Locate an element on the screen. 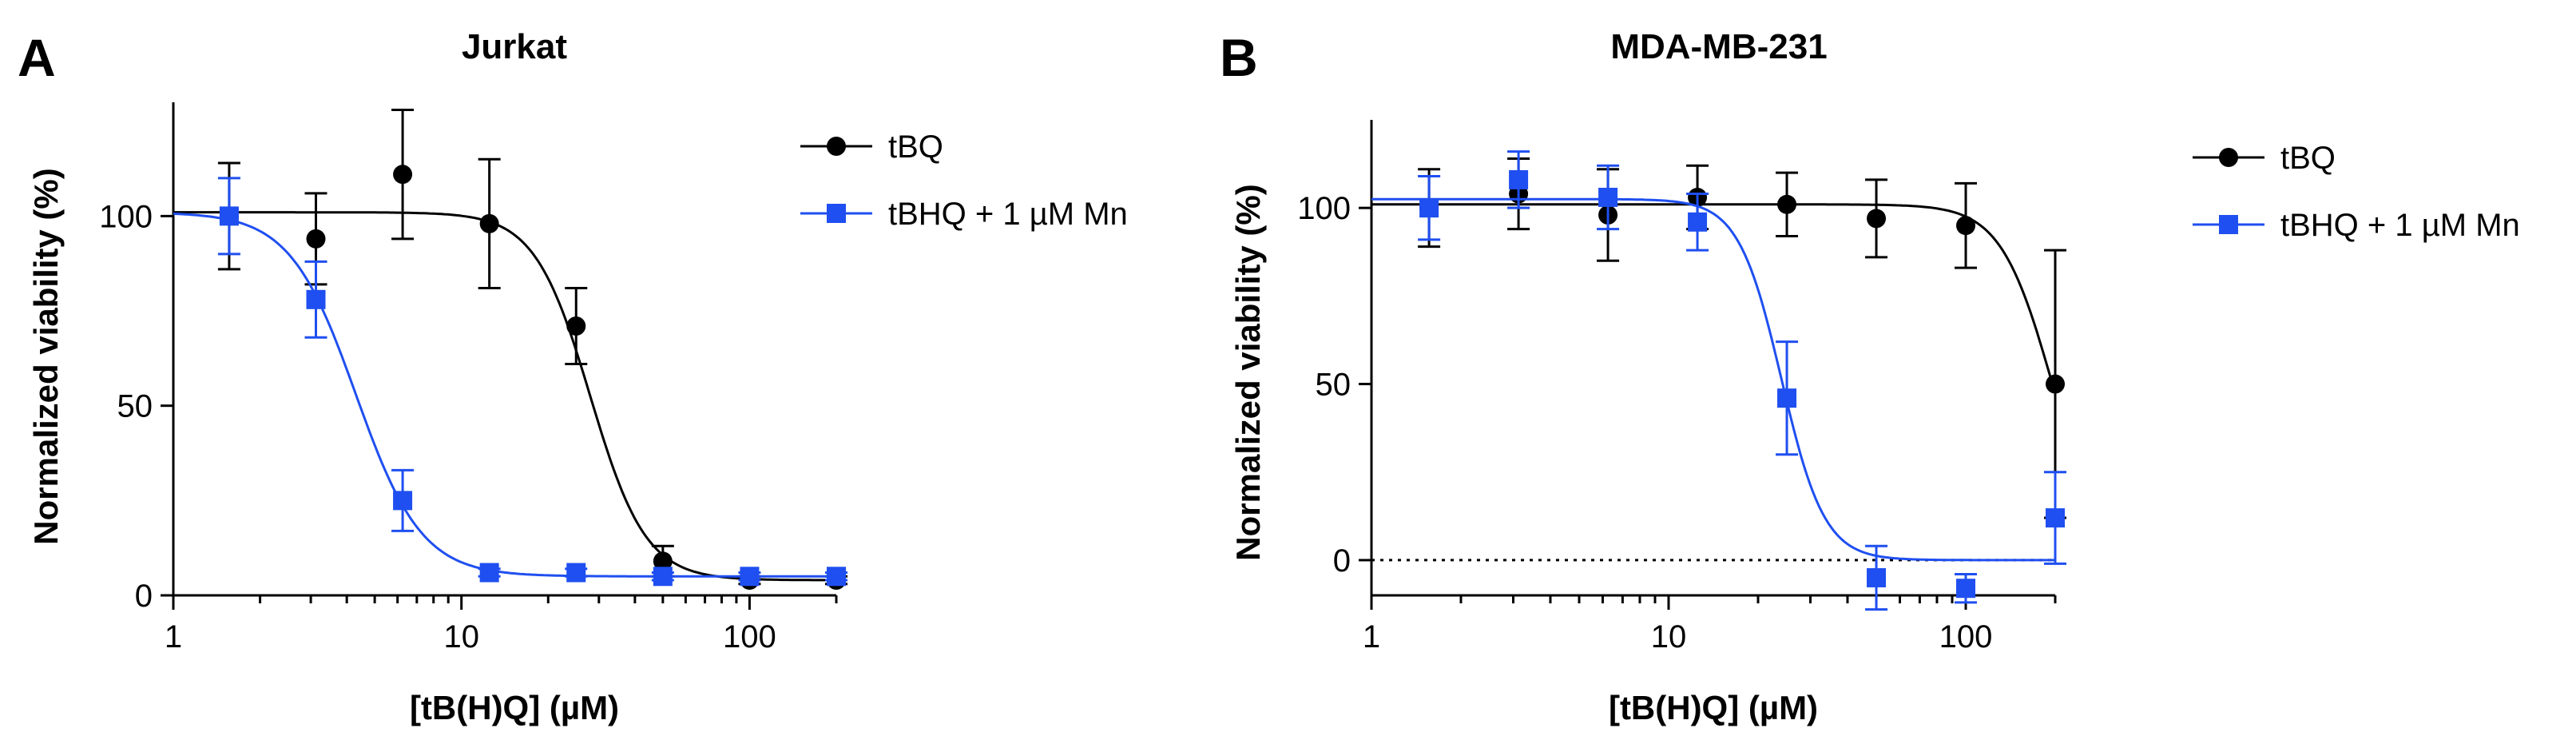 Image resolution: width=2576 pixels, height=744 pixels. panel-b-legend-item: tBQ is located at coordinates (2264, 158).